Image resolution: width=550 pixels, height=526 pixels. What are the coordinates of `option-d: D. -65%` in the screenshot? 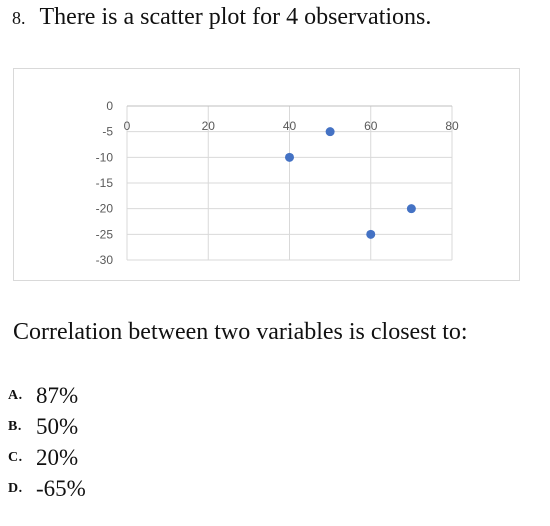 It's located at (47, 488).